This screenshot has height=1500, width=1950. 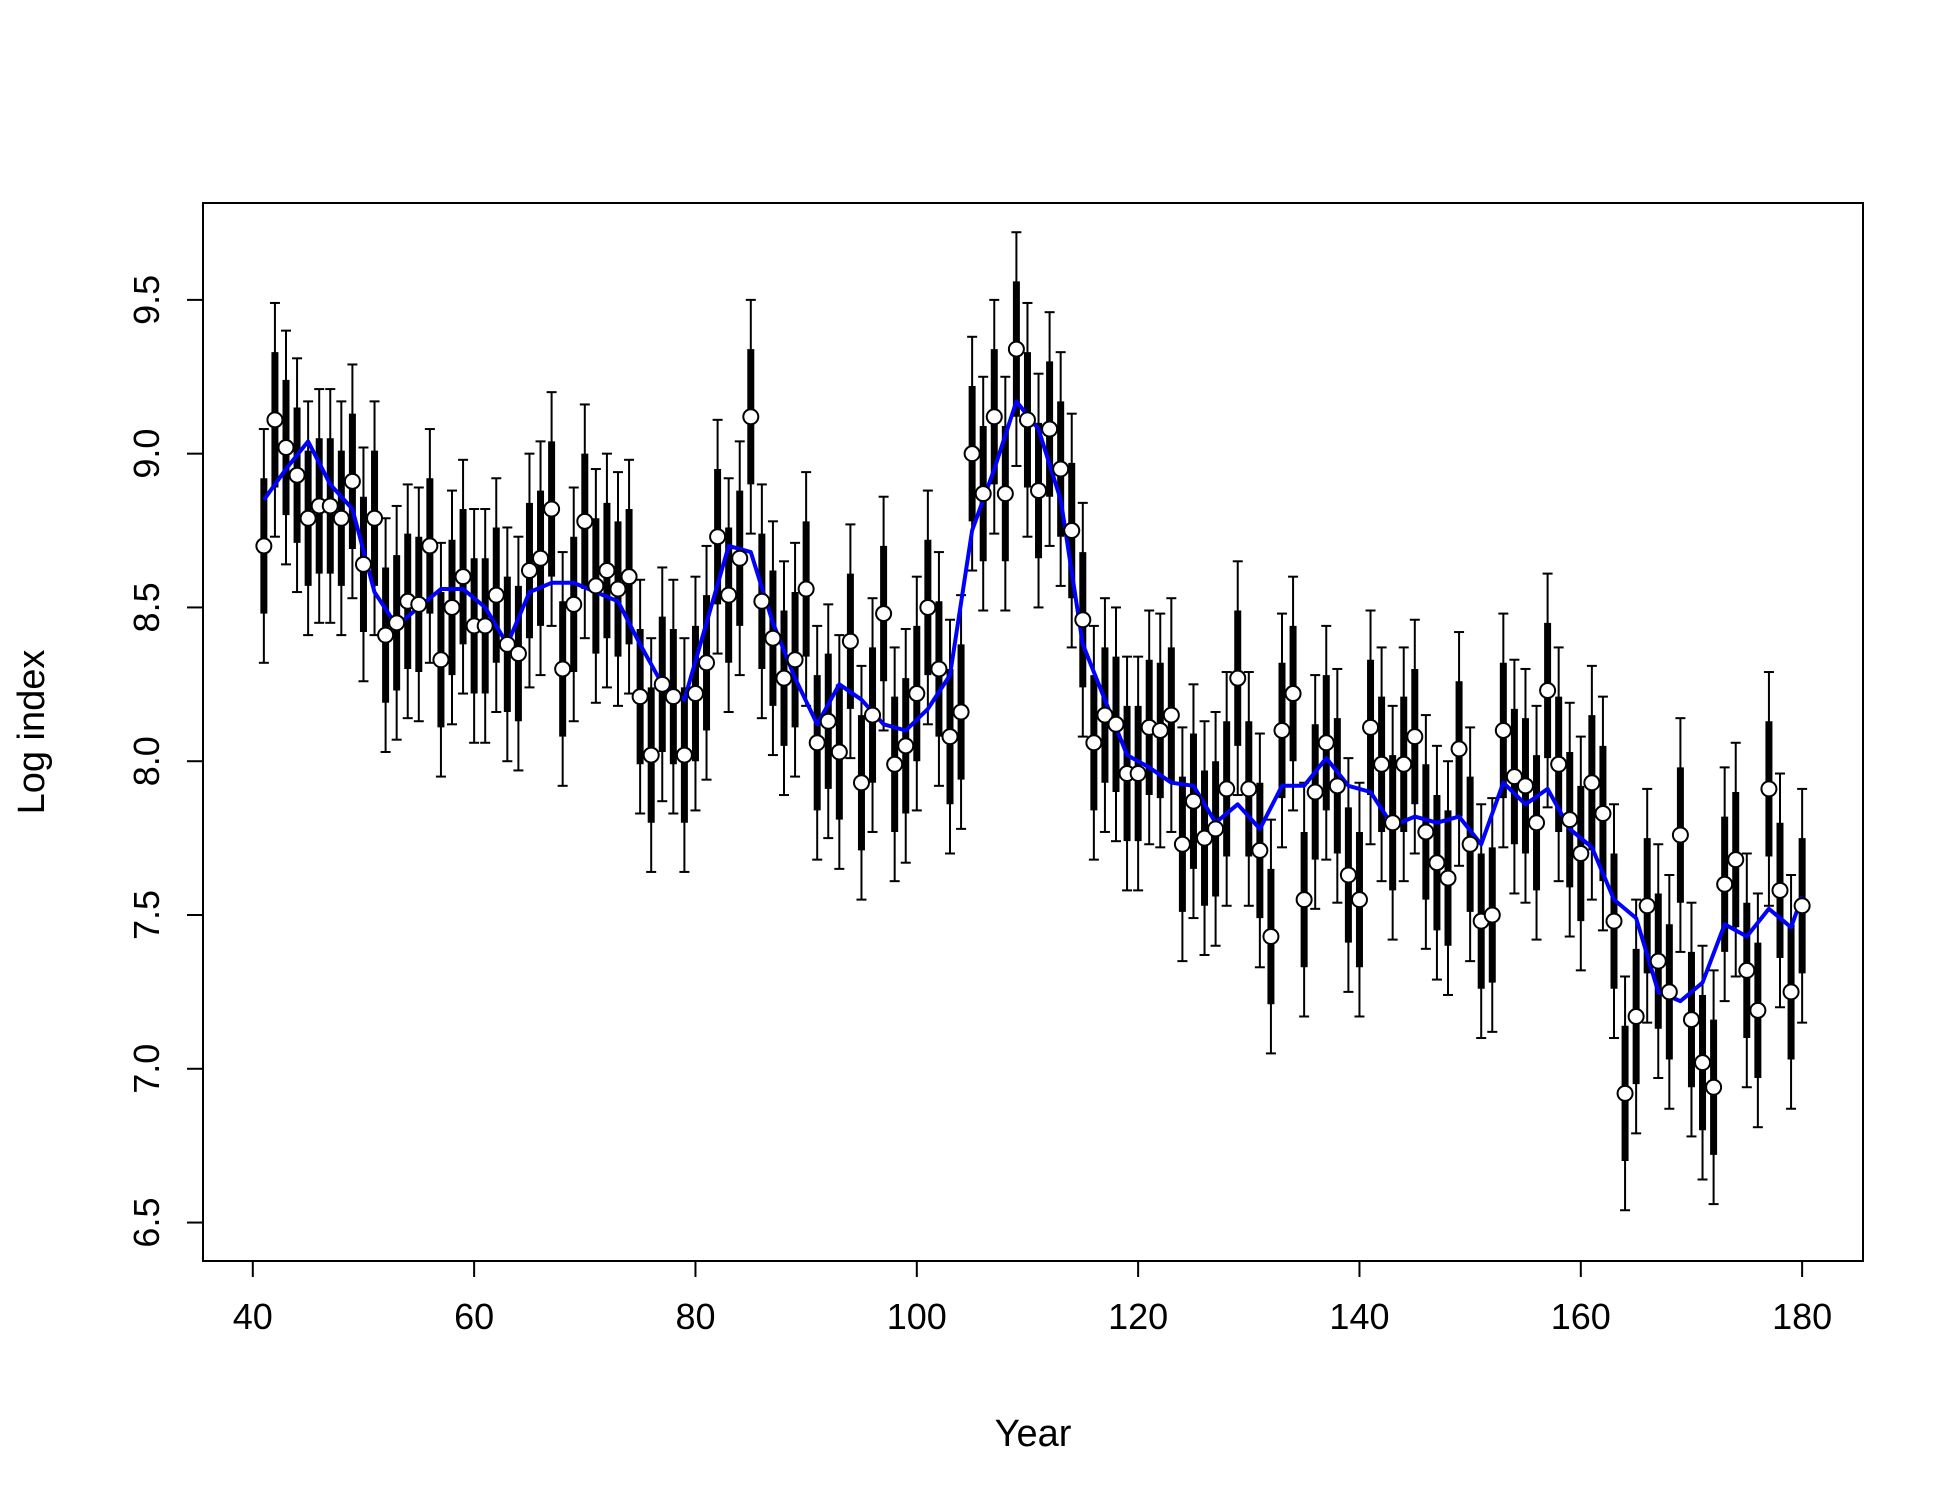 I want to click on y-tick-label: 7.5, so click(x=146, y=915).